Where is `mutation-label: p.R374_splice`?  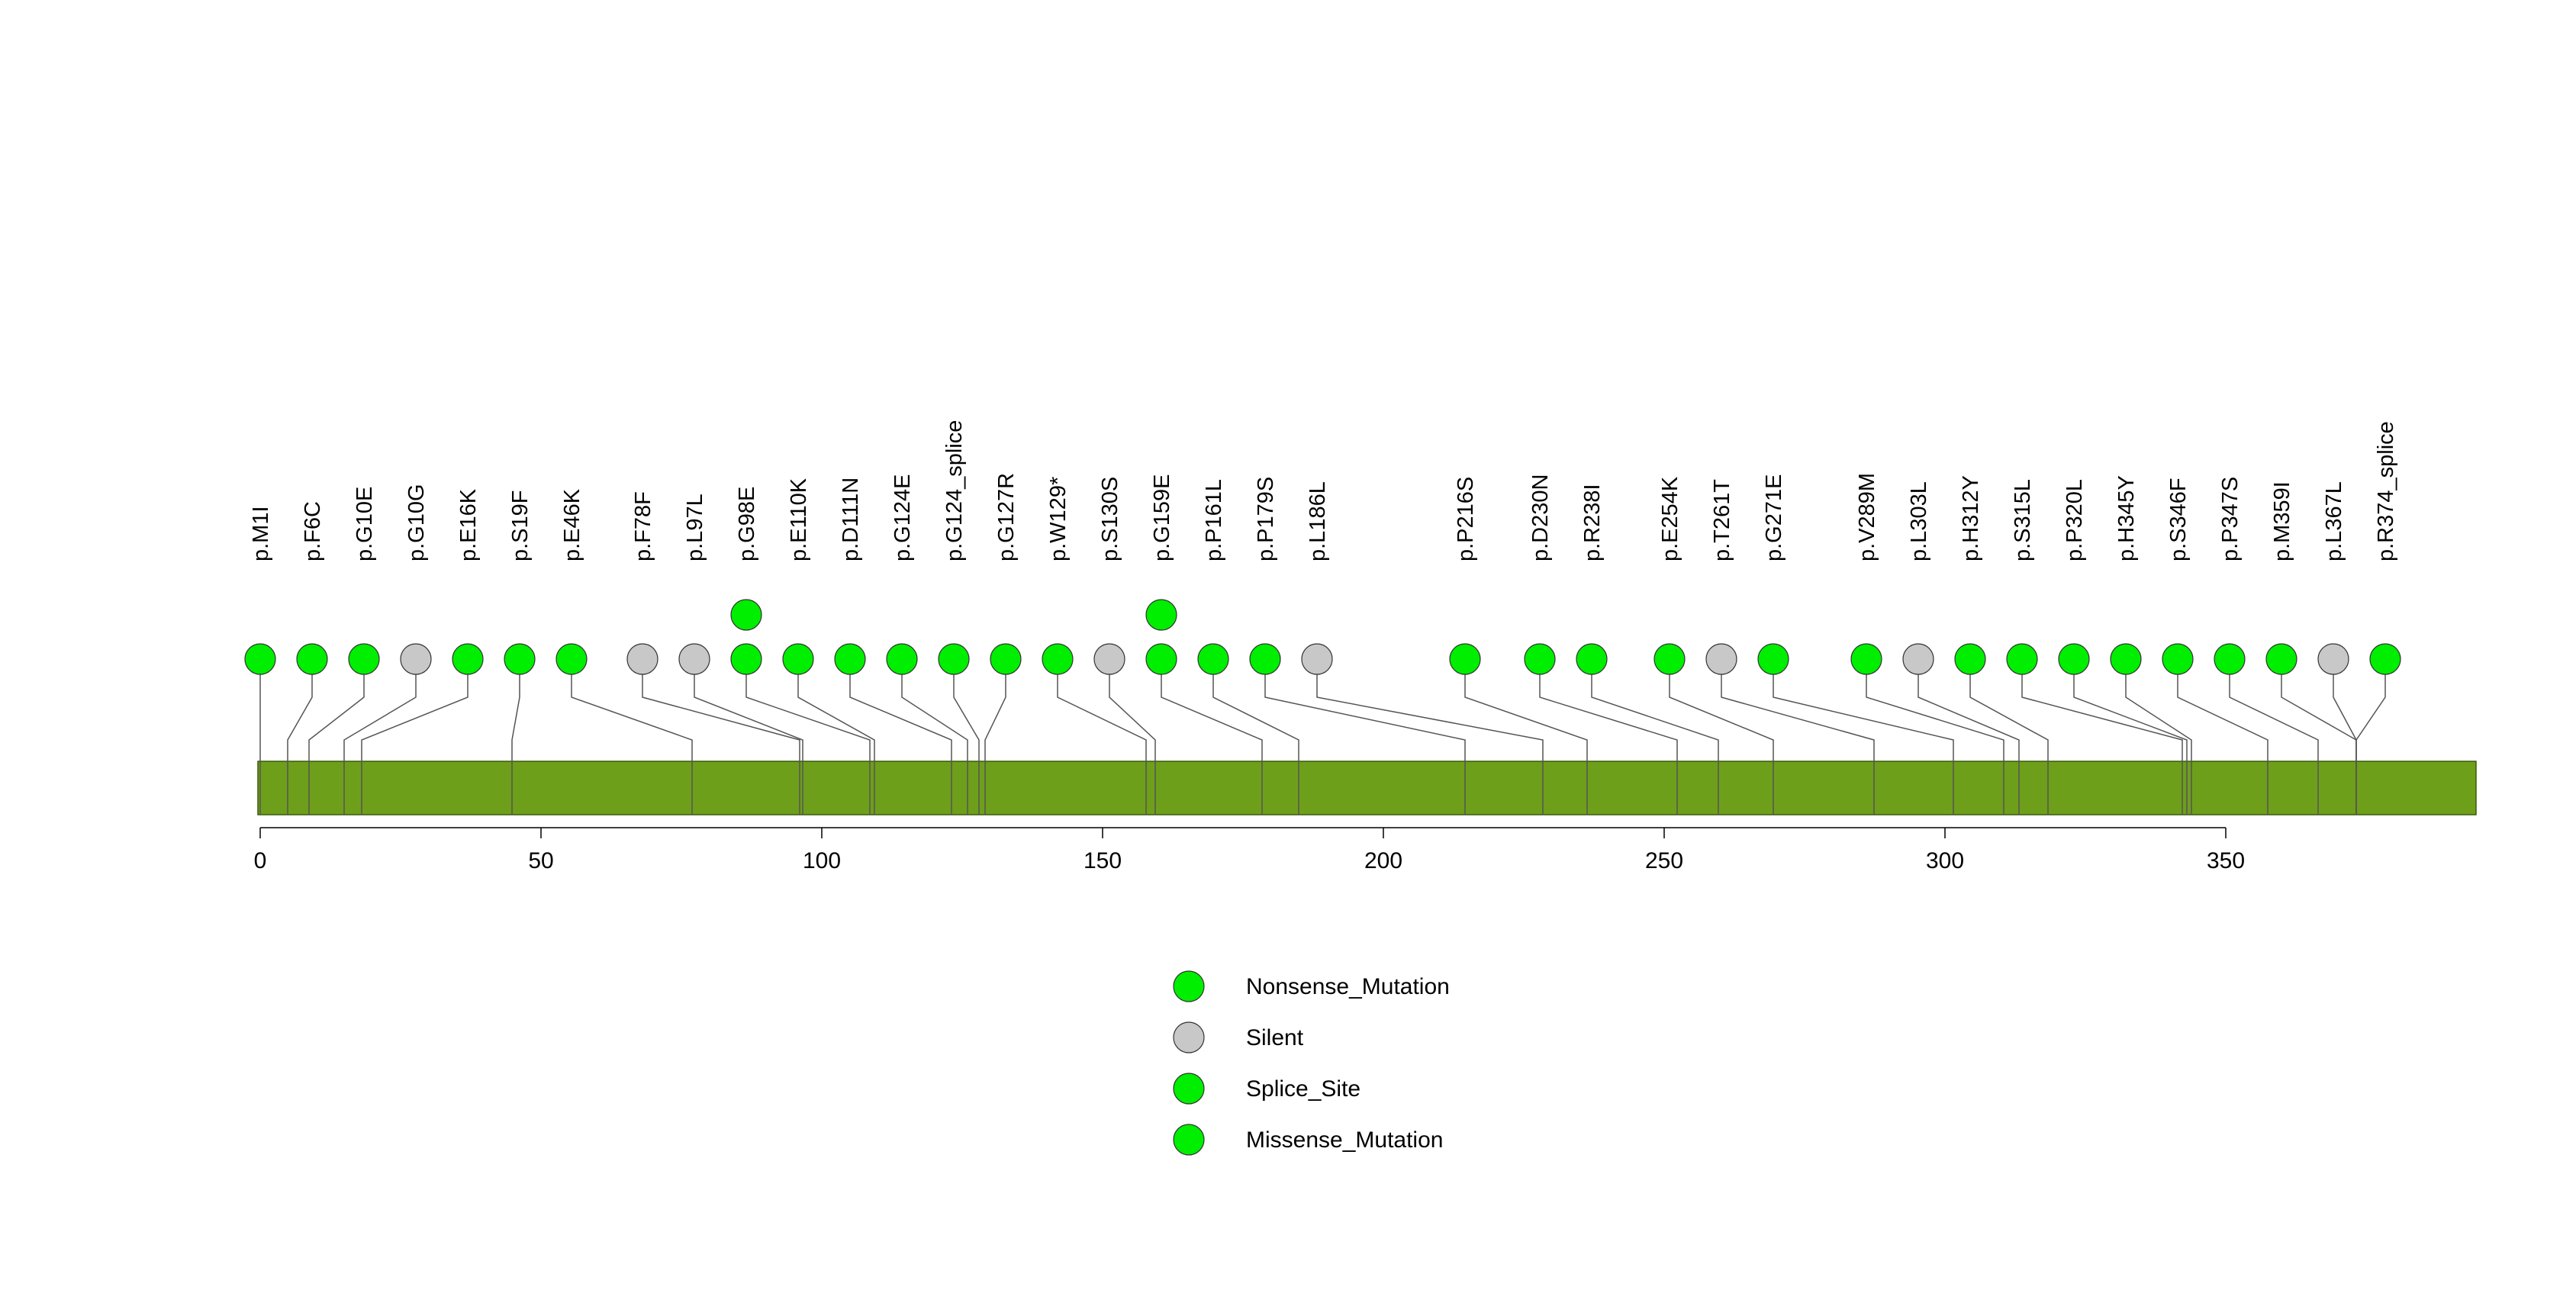 mutation-label: p.R374_splice is located at coordinates (2386, 491).